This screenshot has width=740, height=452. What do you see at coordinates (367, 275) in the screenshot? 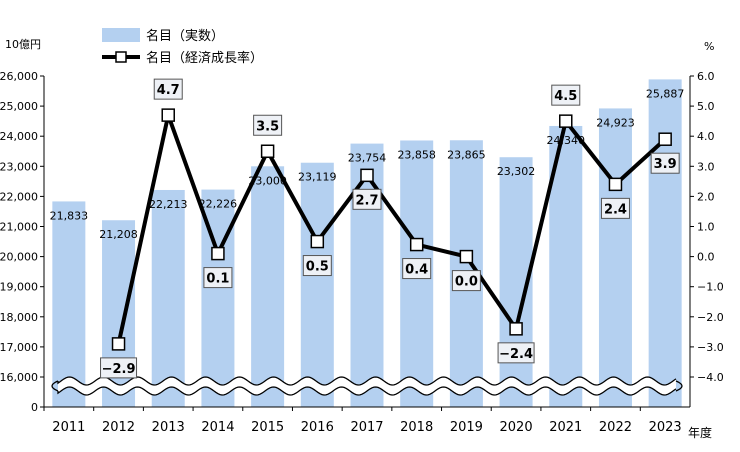
I see `bar-2017` at bounding box center [367, 275].